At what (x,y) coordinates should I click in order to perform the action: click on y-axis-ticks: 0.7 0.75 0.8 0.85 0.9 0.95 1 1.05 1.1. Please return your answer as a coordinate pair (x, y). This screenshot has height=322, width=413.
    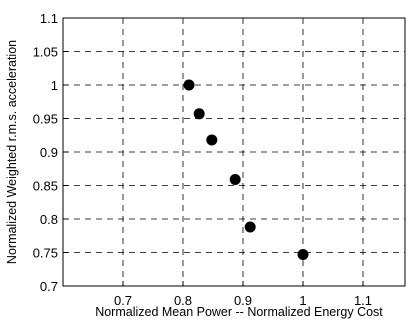
    Looking at the image, I should click on (50, 152).